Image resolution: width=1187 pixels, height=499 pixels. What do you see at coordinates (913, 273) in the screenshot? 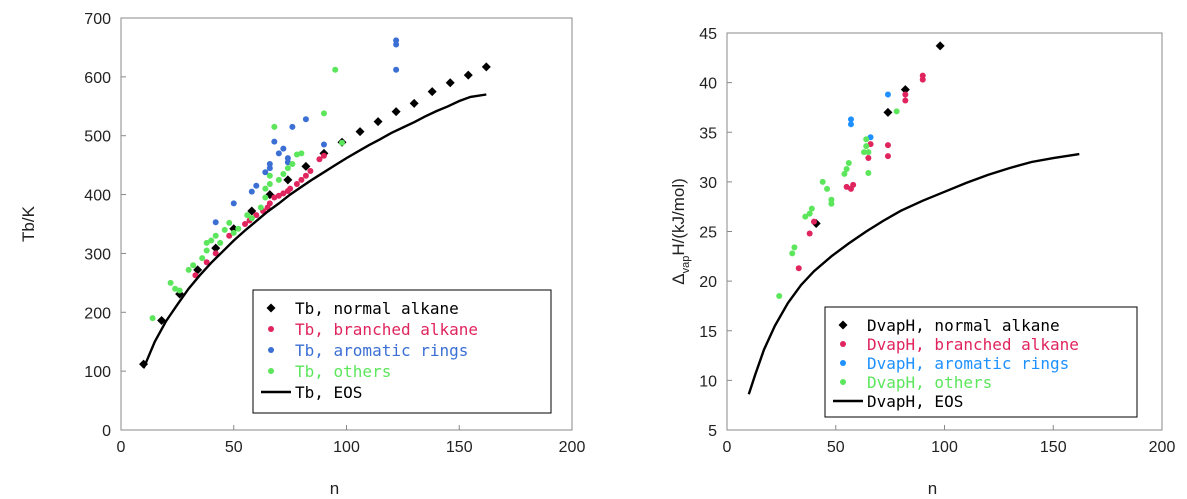
I see `series-line-dvaph-eos` at bounding box center [913, 273].